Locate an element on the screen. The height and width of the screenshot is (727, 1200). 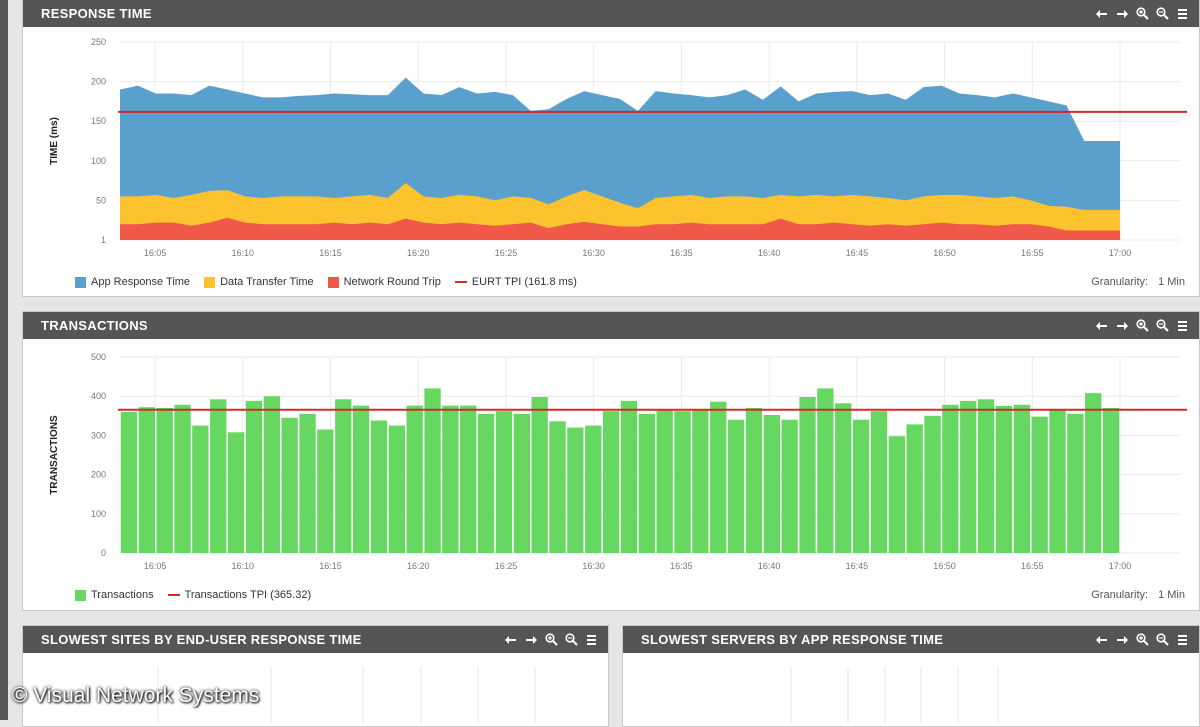
x-tick-label: 16:40 is located at coordinates (769, 253).